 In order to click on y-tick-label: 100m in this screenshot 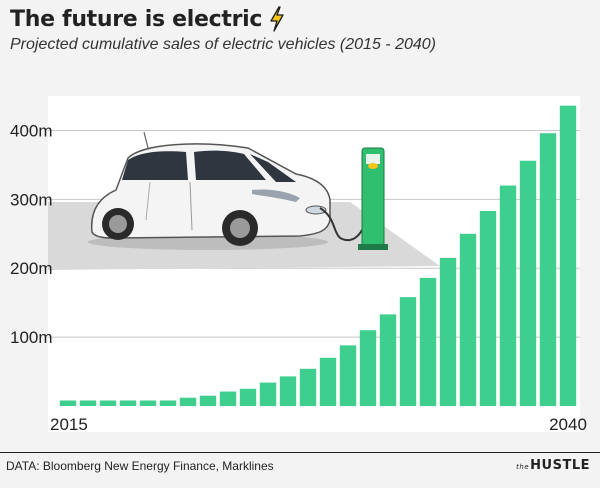, I will do `click(31, 337)`.